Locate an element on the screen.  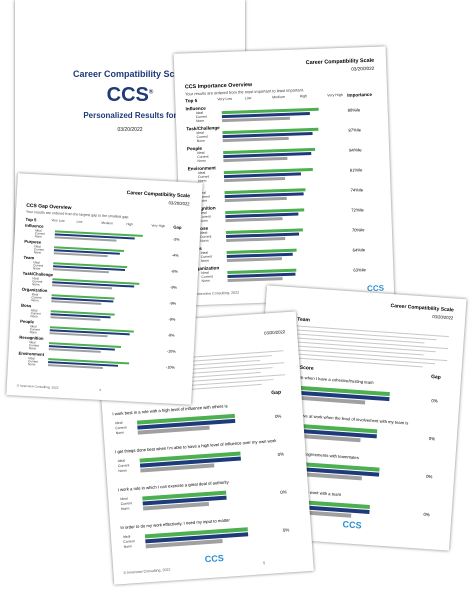
row-score: 74%ile is located at coordinates (357, 190).